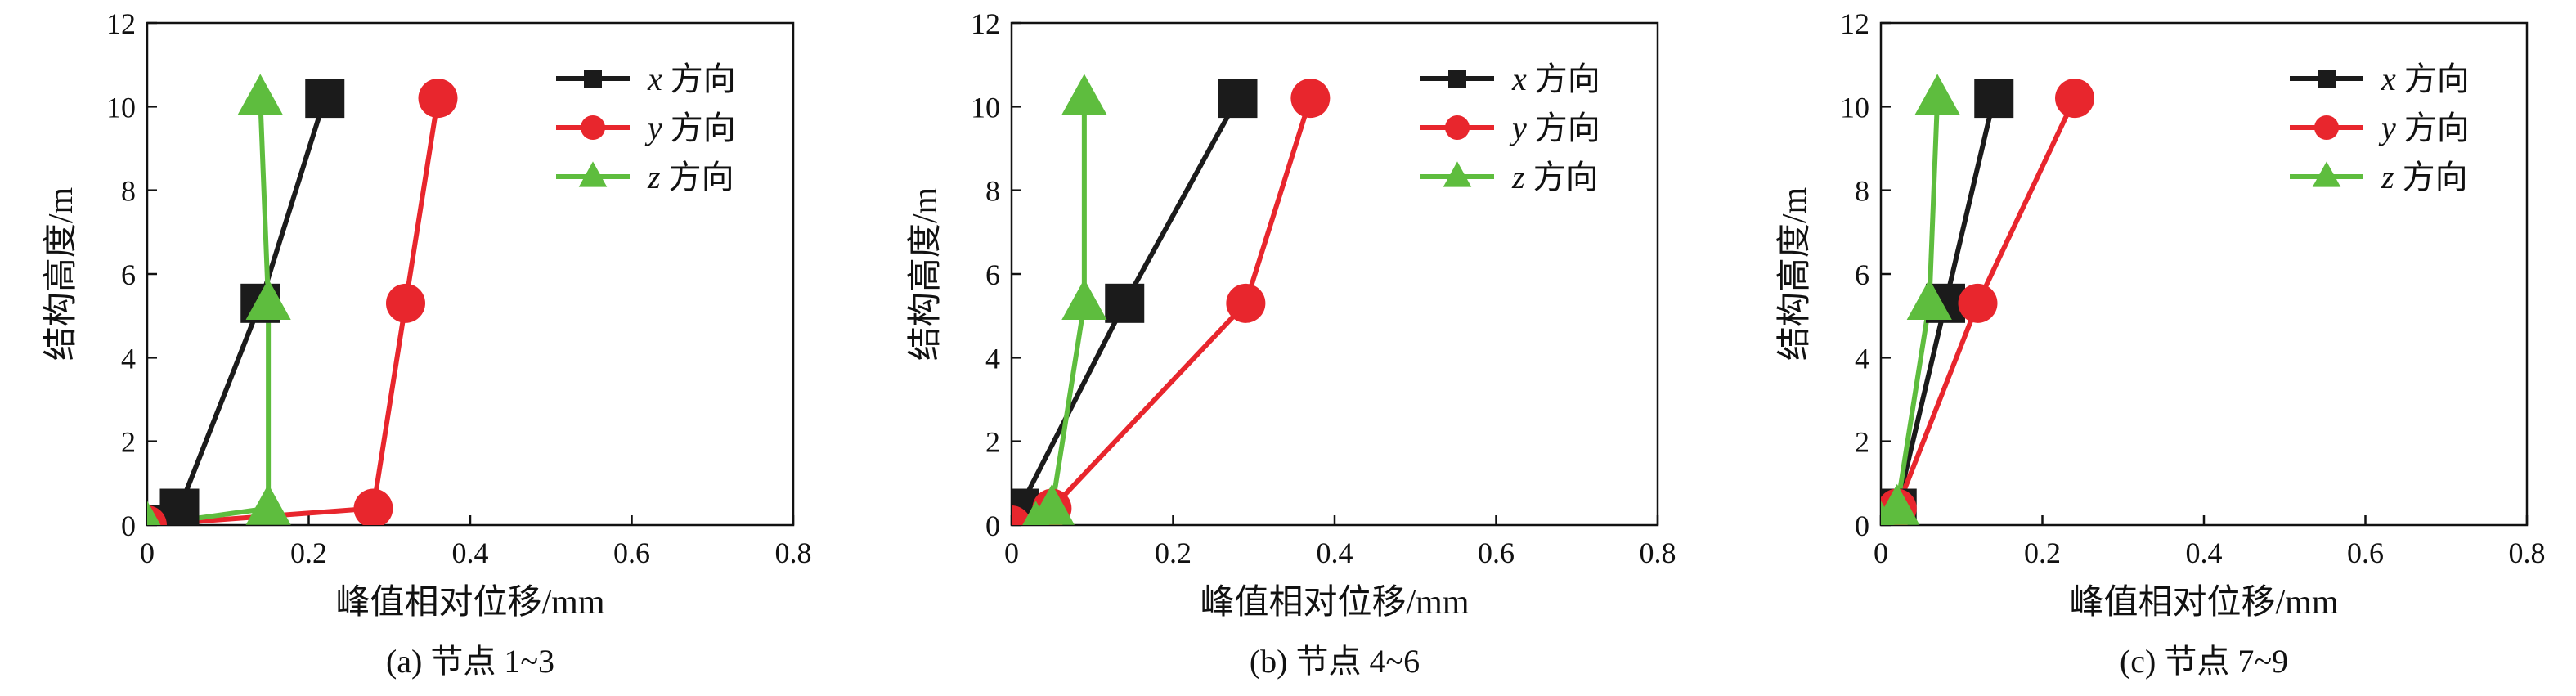  Describe the element at coordinates (1162, 311) in the screenshot. I see `series-line-y` at that location.